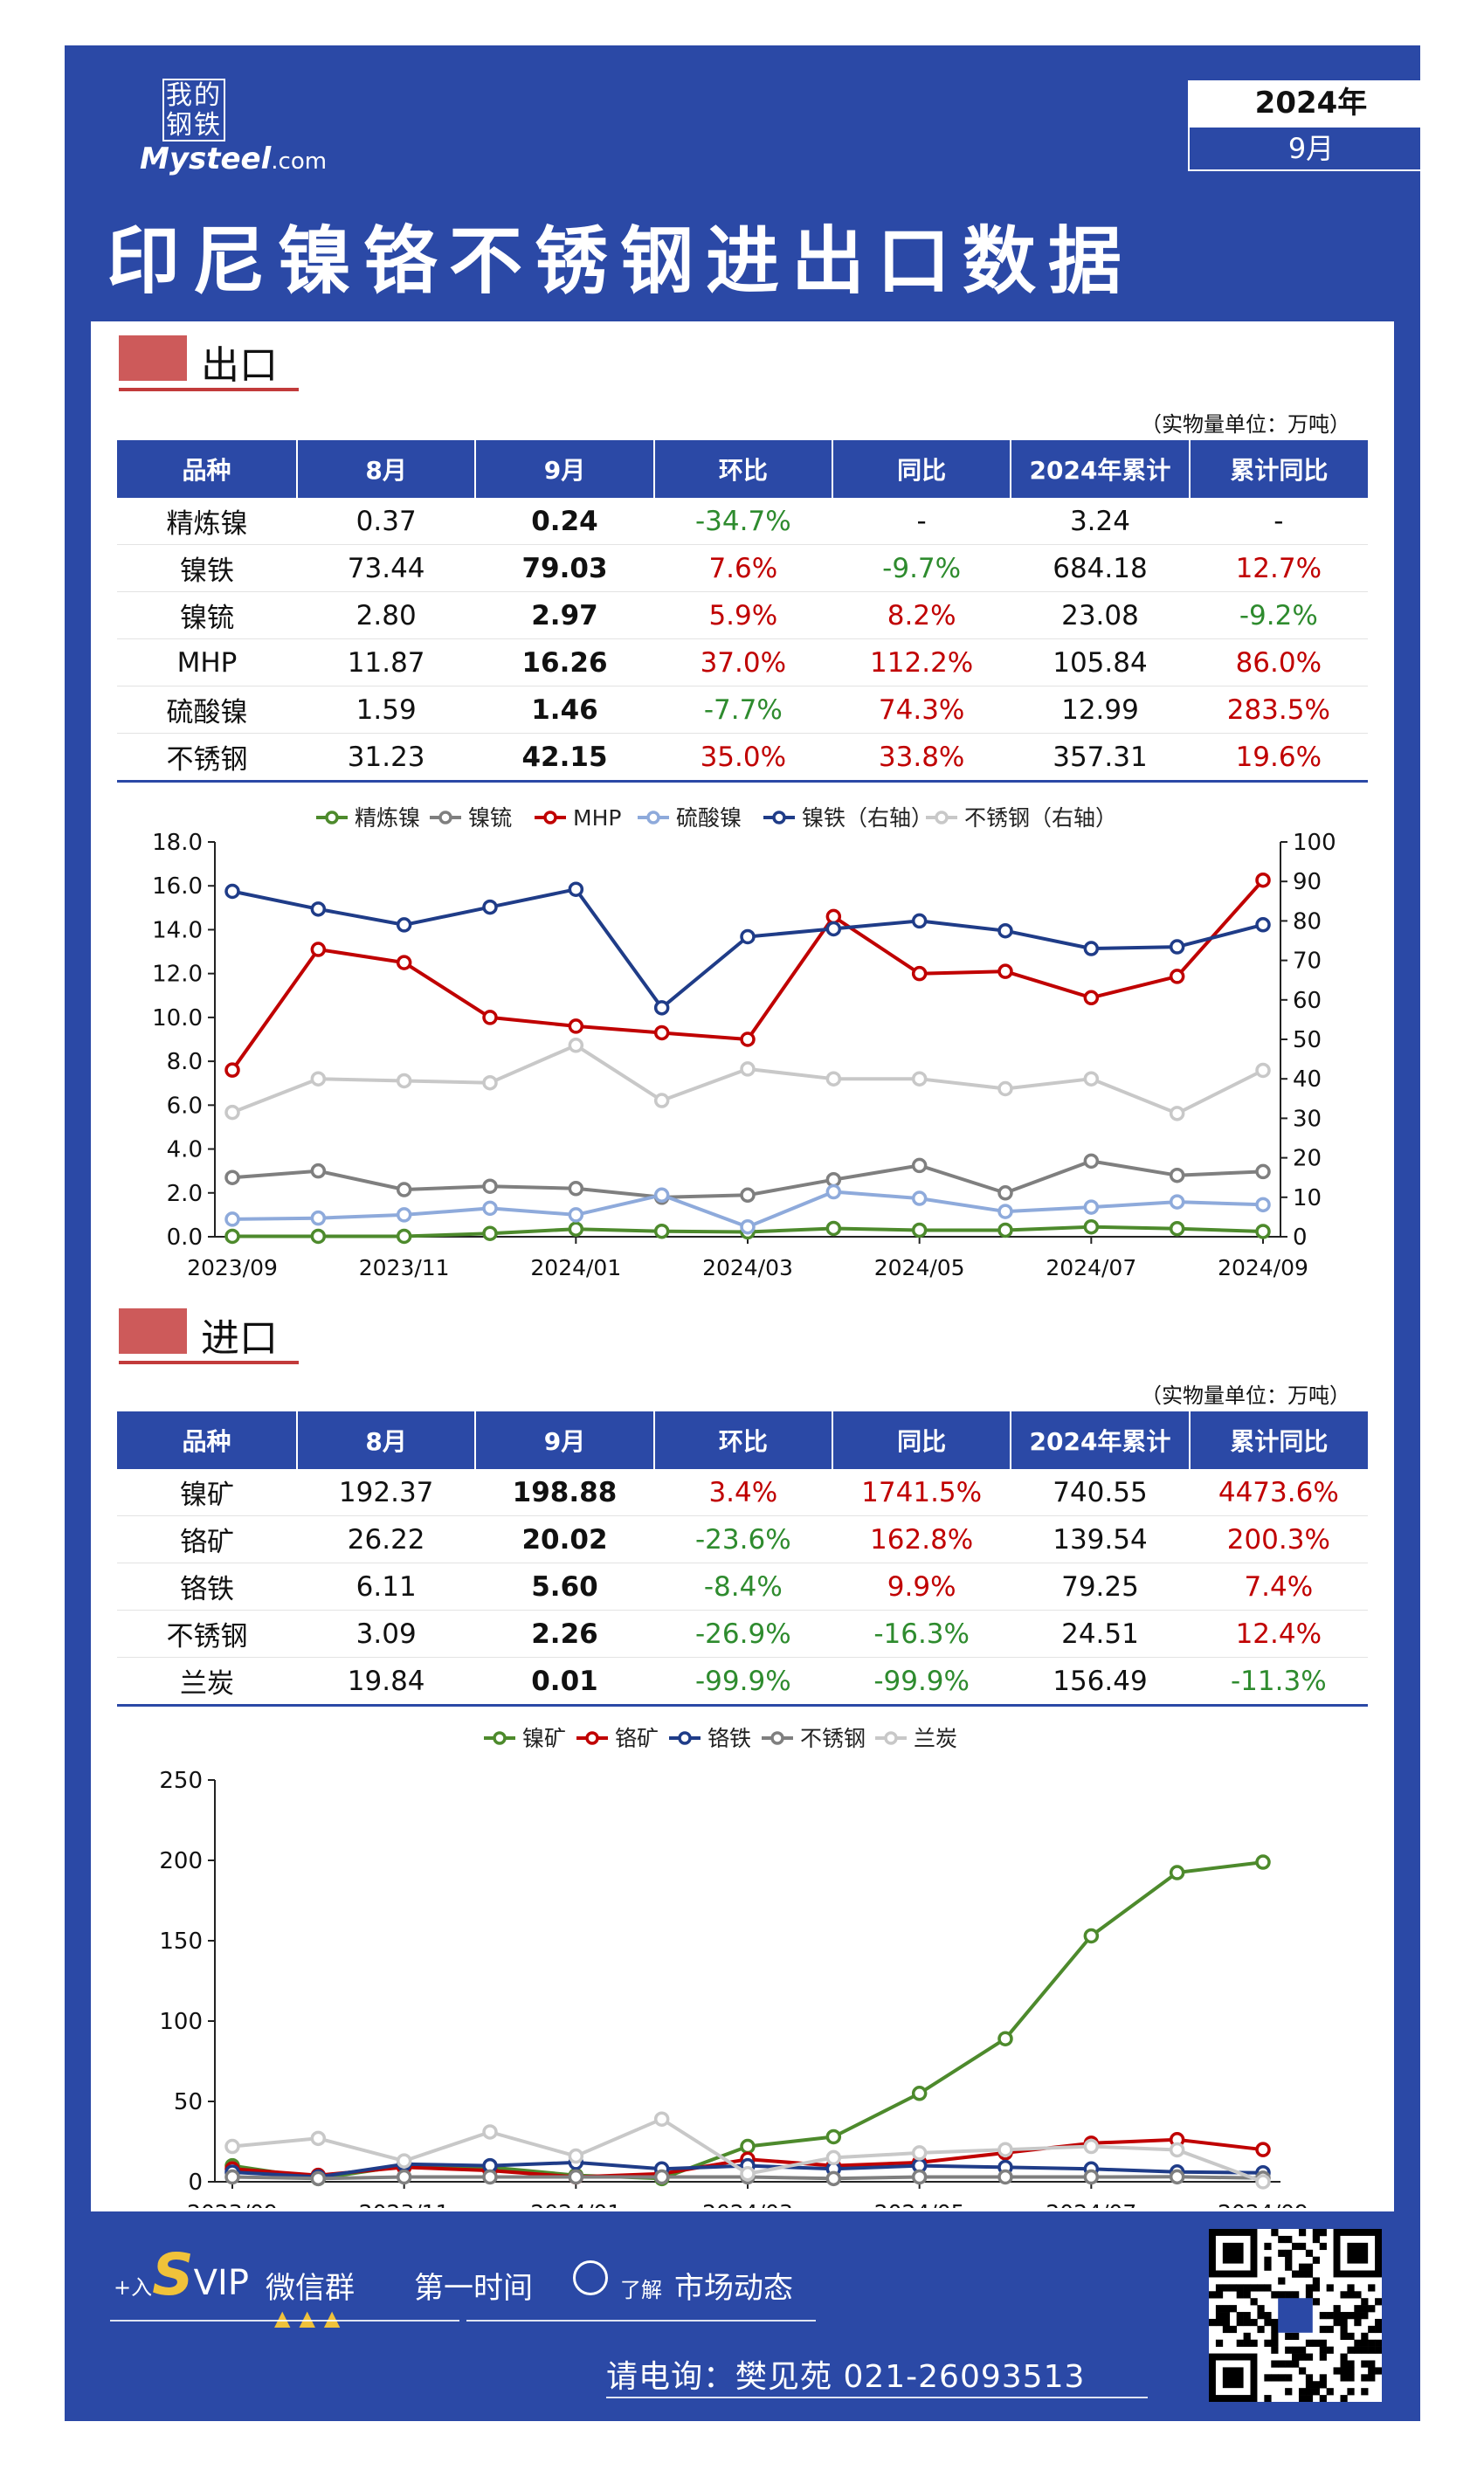 This screenshot has height=2470, width=1484. Describe the element at coordinates (1314, 843) in the screenshot. I see `y2-tick-label: 100` at that location.